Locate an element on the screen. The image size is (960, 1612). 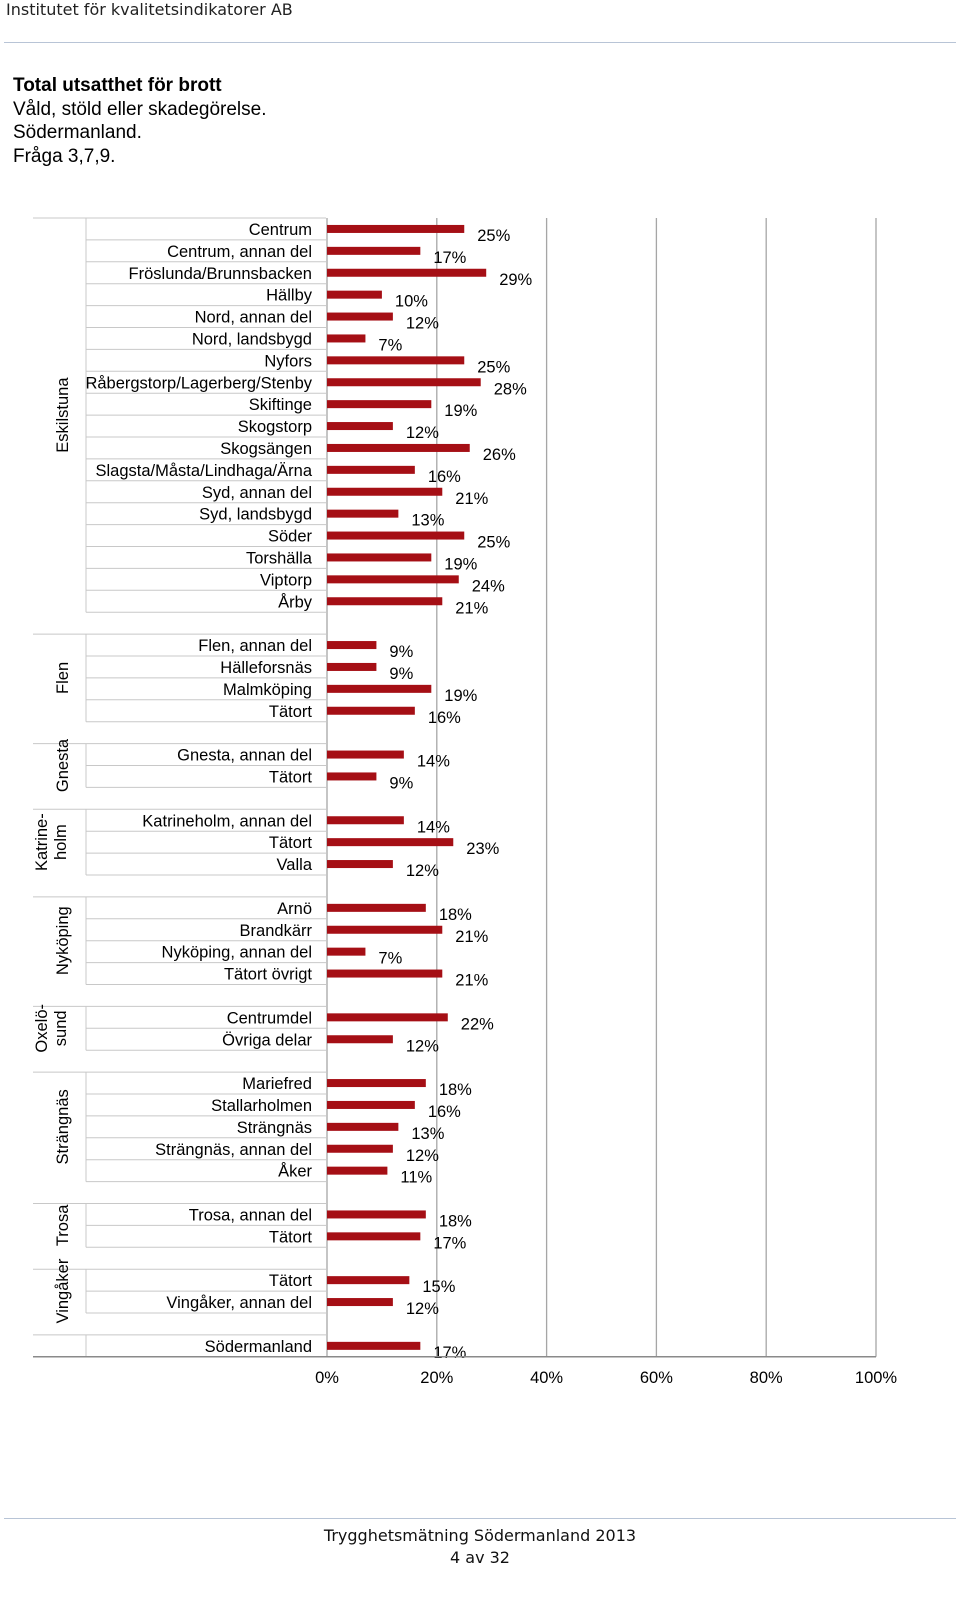
category-label: Malmköping is located at coordinates (267, 690).